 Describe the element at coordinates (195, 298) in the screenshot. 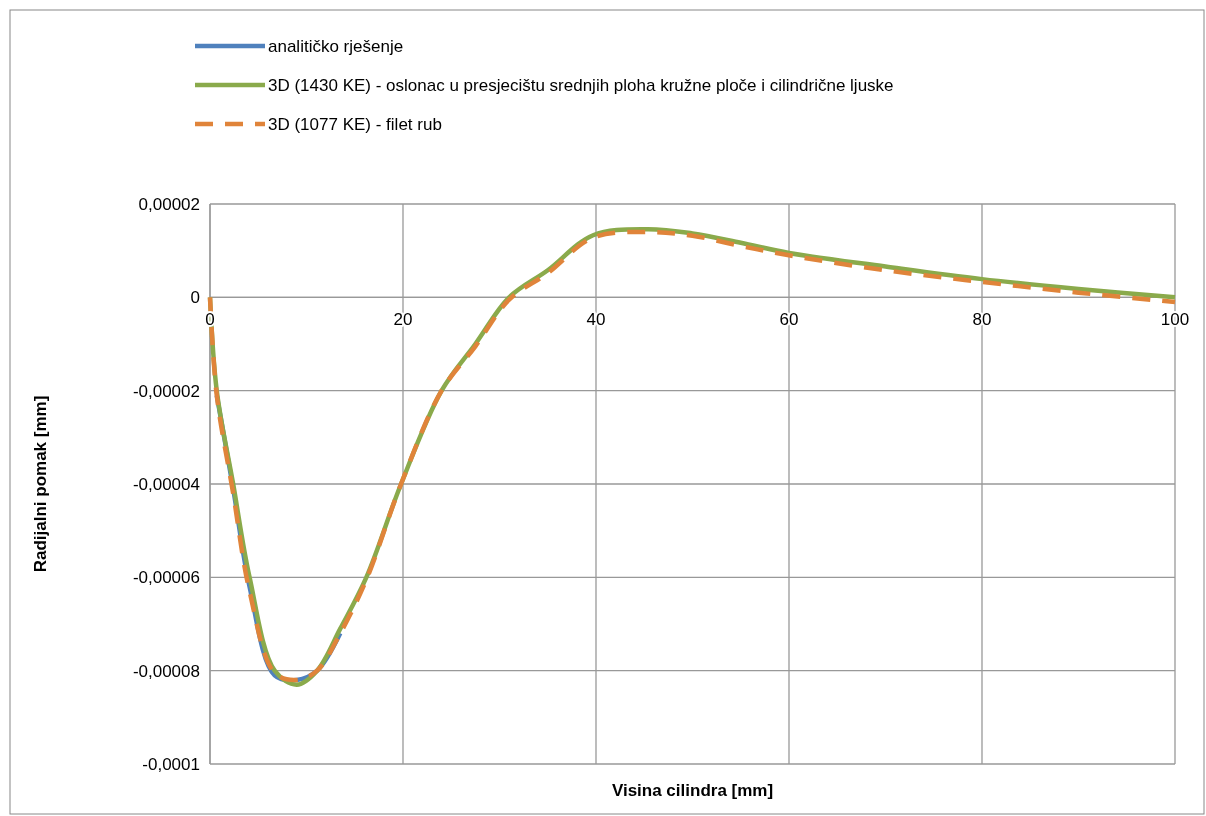

I see `y-tick-label: 0` at that location.